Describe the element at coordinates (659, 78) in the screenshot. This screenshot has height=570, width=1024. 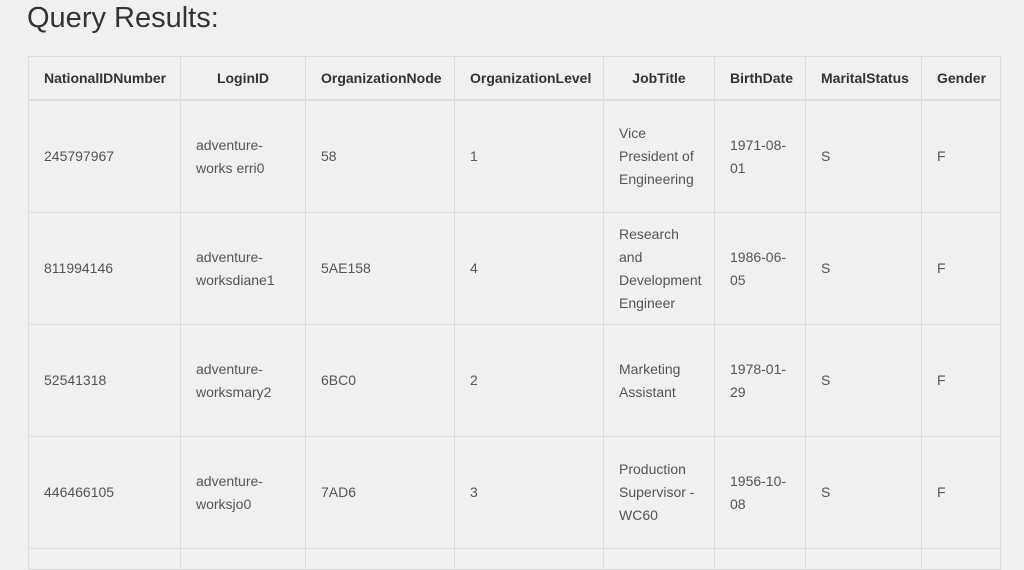
I see `column-header-jobtitle: JobTitle` at that location.